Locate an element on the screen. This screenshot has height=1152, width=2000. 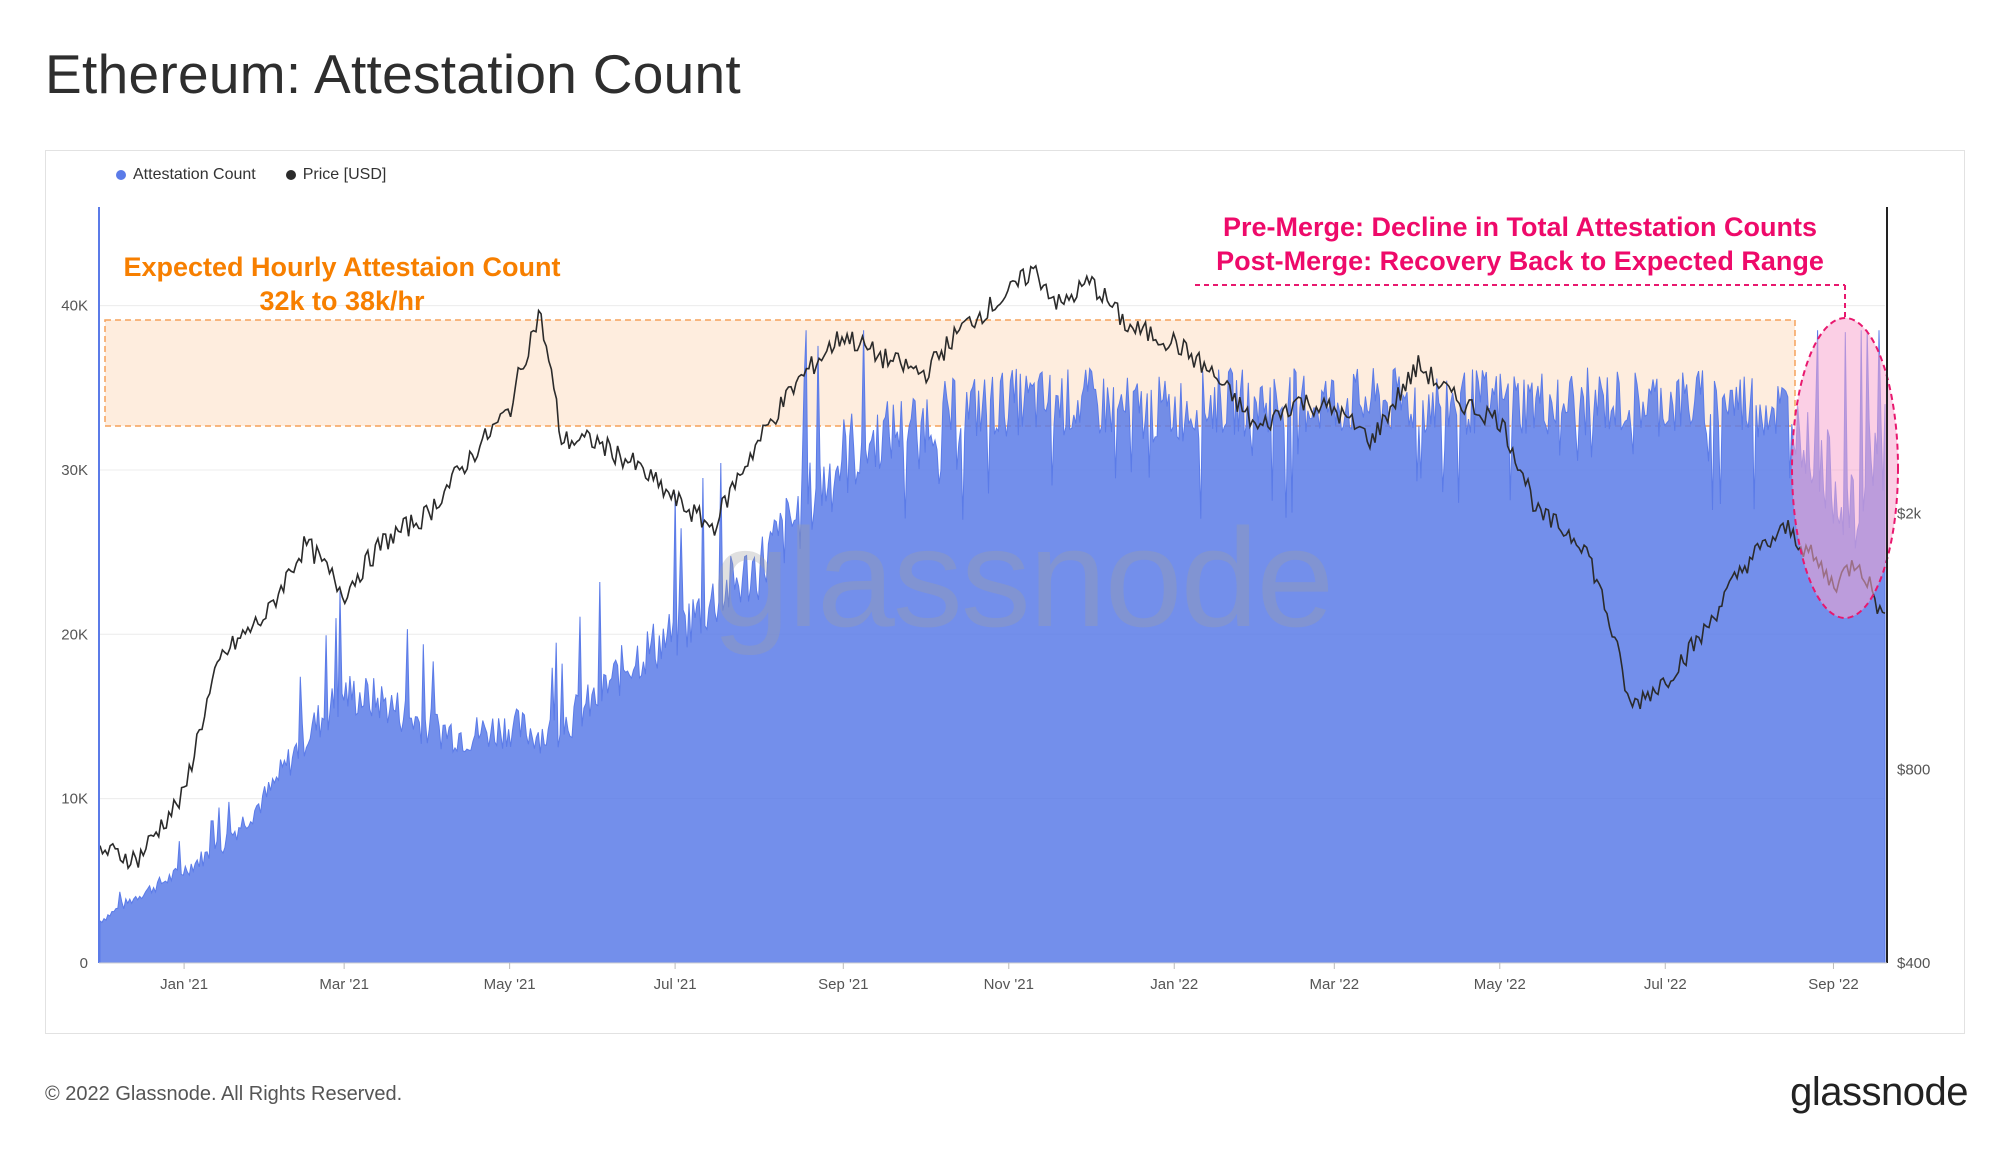
y-left-tick-label: 10K is located at coordinates (74, 799).